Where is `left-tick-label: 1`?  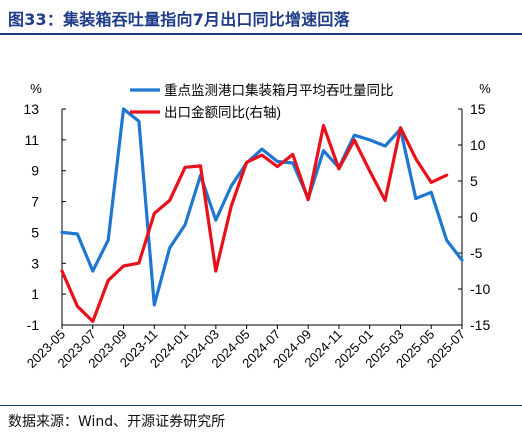 left-tick-label: 1 is located at coordinates (35, 294).